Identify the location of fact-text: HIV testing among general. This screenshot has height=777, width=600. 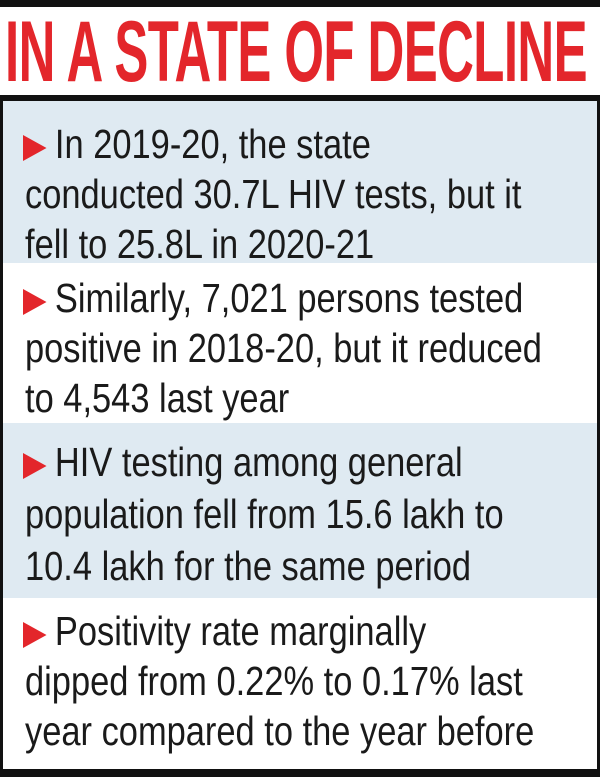
(258, 462).